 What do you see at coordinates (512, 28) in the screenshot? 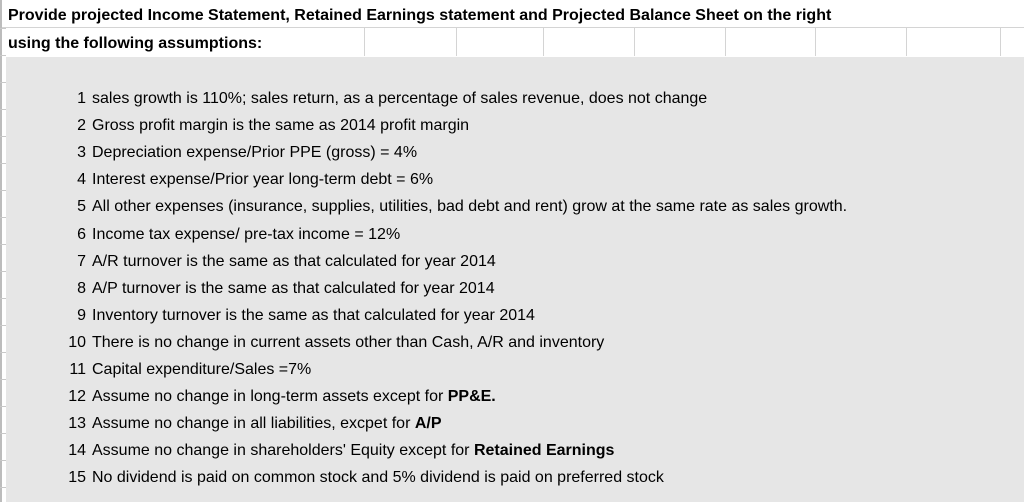
I see `spreadsheet-header-rows` at bounding box center [512, 28].